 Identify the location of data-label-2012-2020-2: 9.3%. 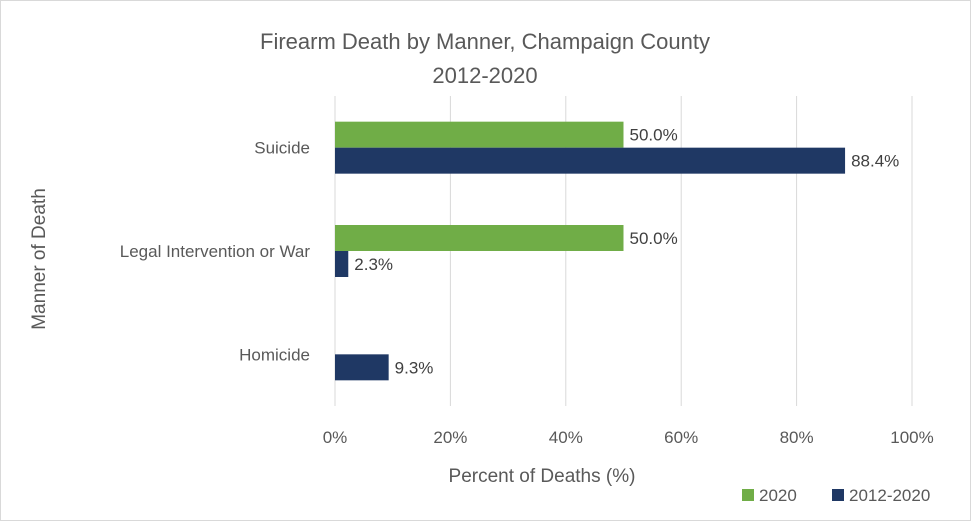
(414, 367).